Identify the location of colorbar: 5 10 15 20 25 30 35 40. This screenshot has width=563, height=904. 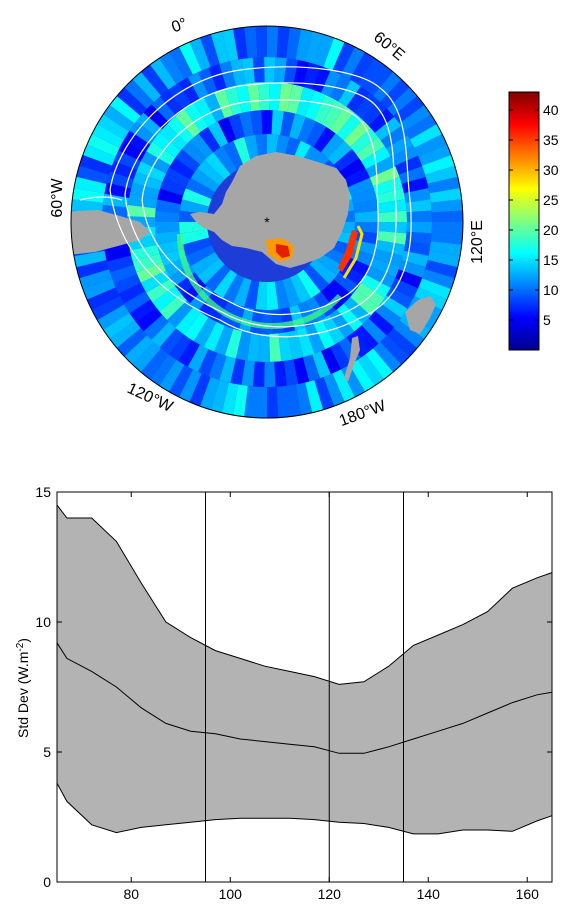
(533, 221).